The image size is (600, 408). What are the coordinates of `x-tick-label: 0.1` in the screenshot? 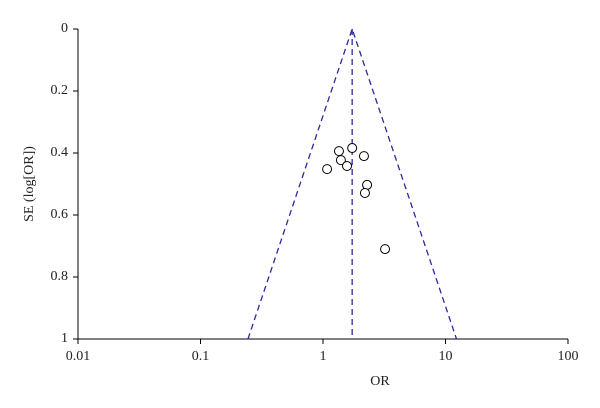 It's located at (201, 356).